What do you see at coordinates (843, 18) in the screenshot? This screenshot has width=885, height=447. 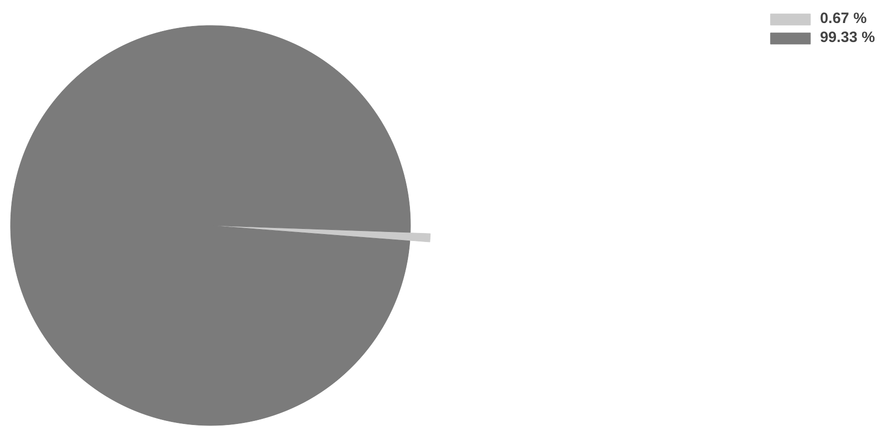 I see `legend-label: 0.67 %` at bounding box center [843, 18].